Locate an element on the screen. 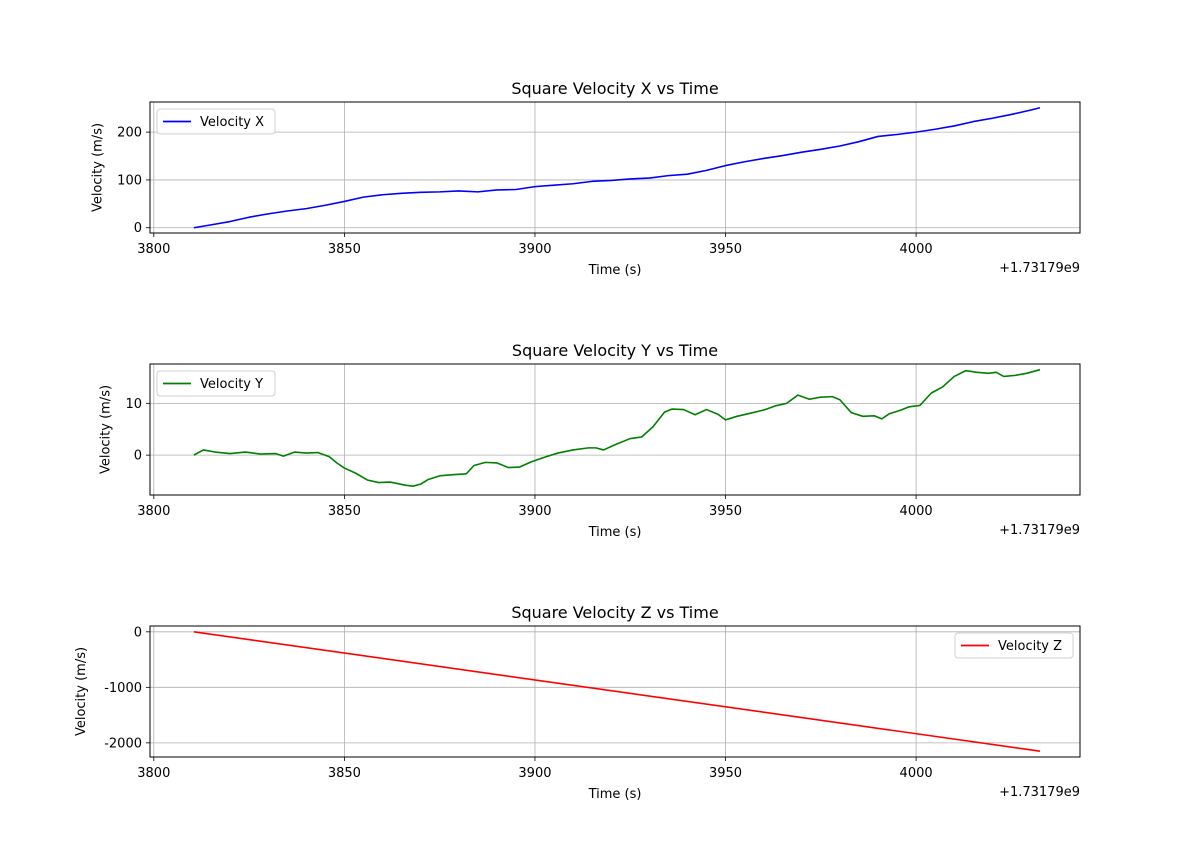 The height and width of the screenshot is (851, 1200). series-line-velocity-z is located at coordinates (617, 691).